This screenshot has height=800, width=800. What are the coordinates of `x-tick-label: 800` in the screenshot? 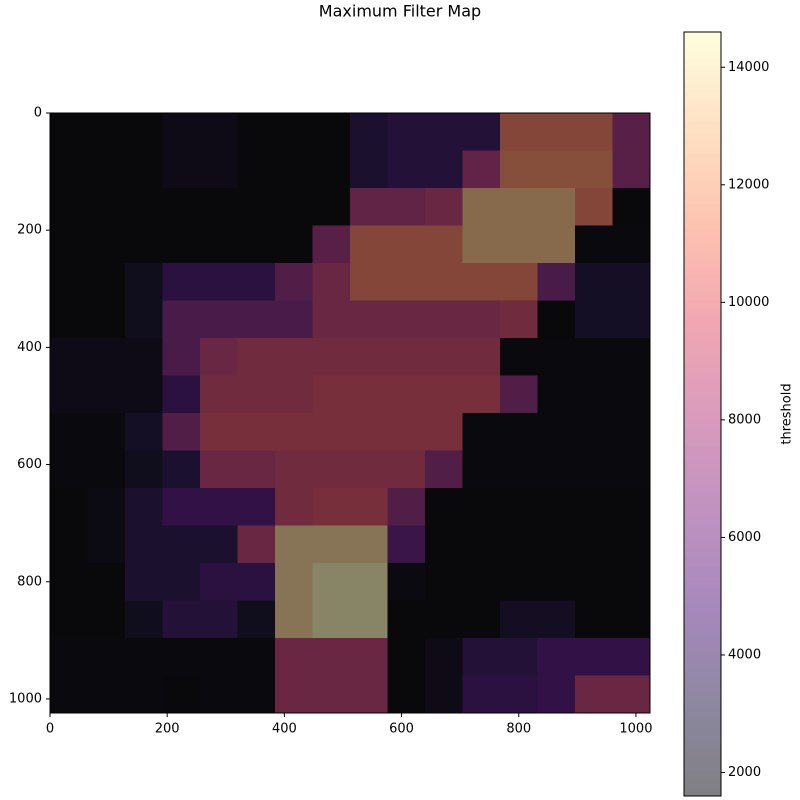 It's located at (518, 729).